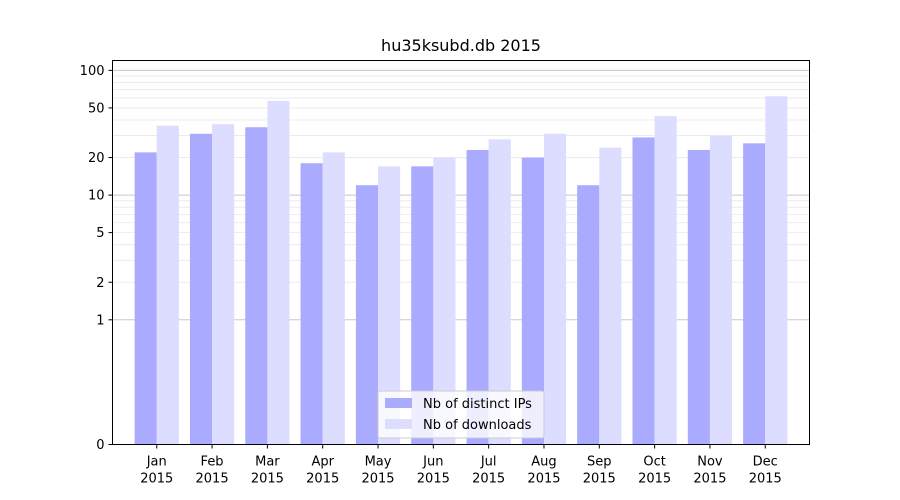 The height and width of the screenshot is (500, 900). I want to click on y-tick-label: 2, so click(100, 283).